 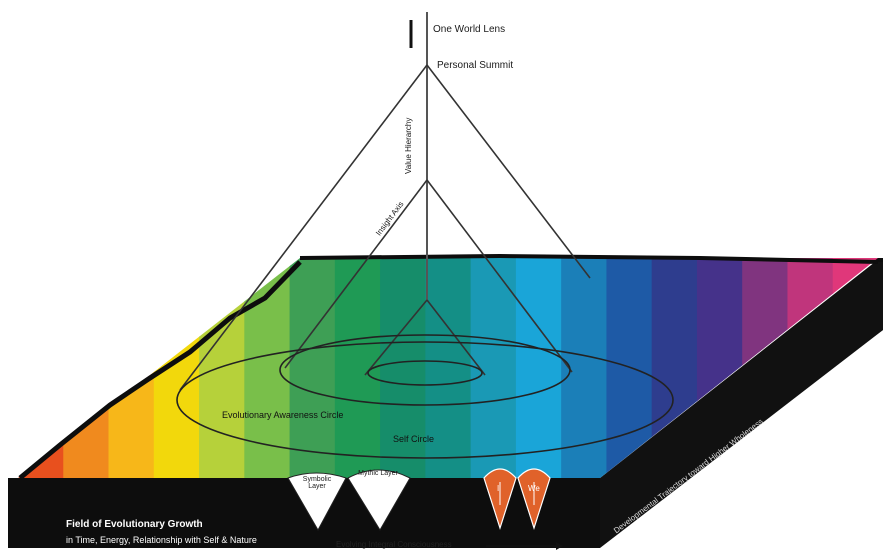 I want to click on outer-ellipse, so click(x=425, y=400).